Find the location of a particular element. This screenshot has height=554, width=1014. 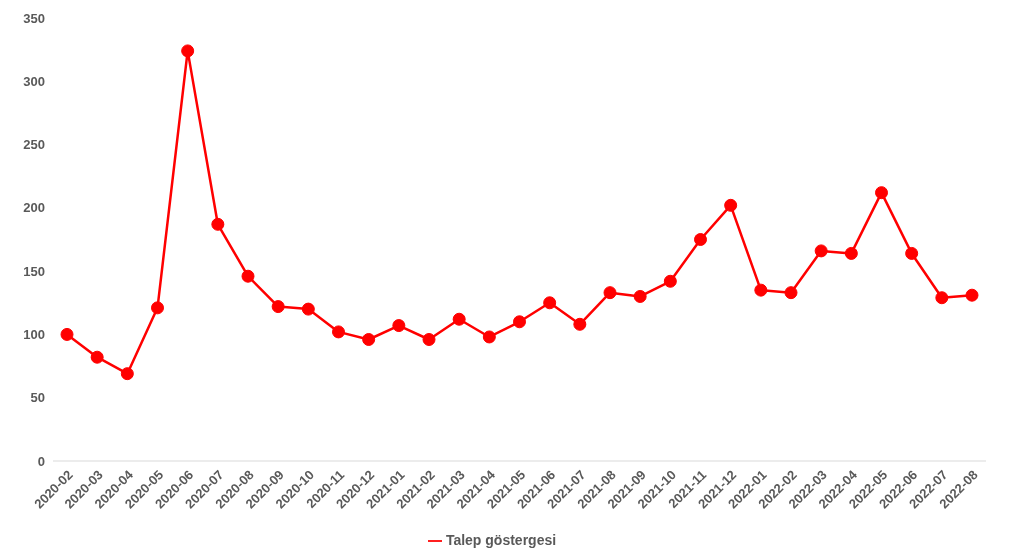

y-tick-label: 50 is located at coordinates (37, 398).